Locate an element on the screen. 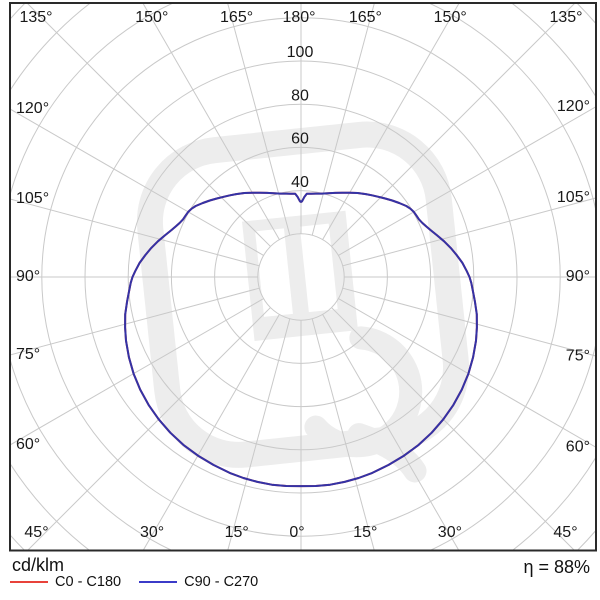 Image resolution: width=600 pixels, height=600 pixels. legend-swatch-c90-c270 is located at coordinates (158, 582).